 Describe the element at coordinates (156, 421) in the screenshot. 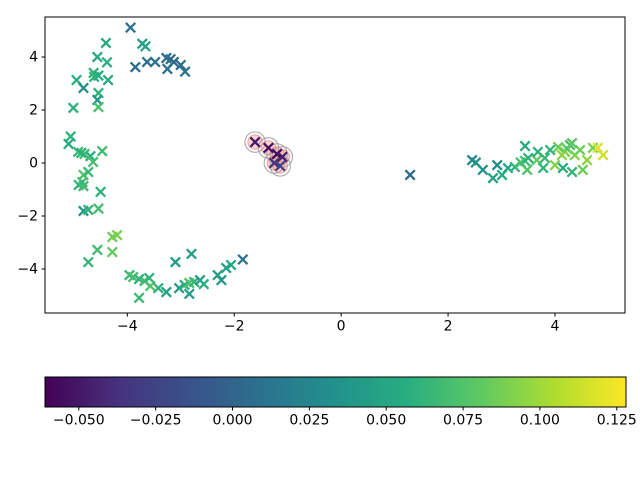

I see `colorbar-tick-label: −0.025` at that location.